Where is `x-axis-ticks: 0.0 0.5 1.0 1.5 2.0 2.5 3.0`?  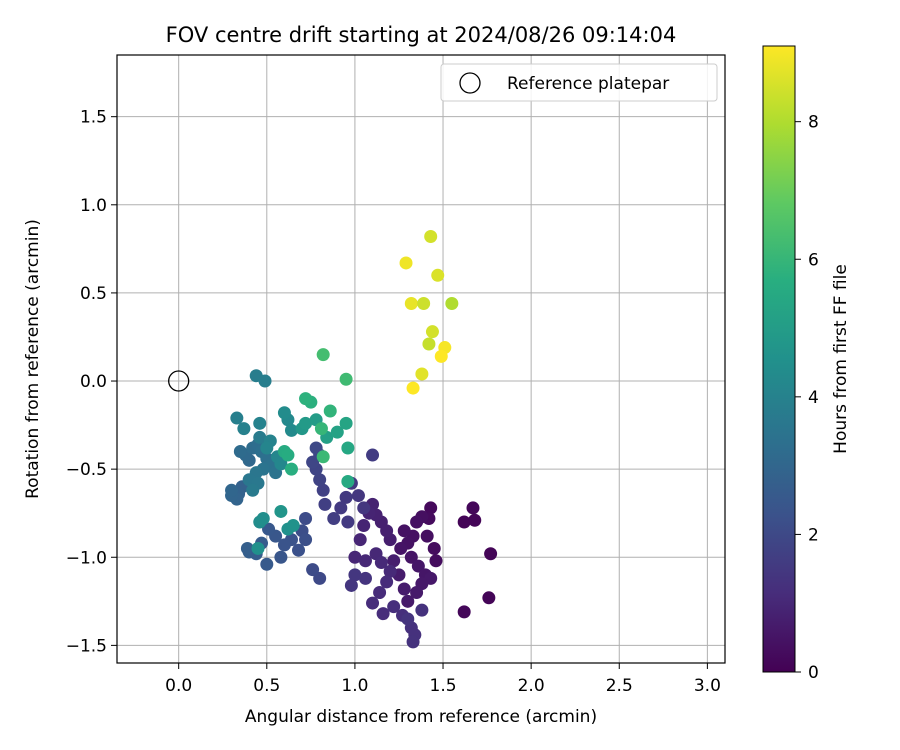 x-axis-ticks: 0.0 0.5 1.0 1.5 2.0 2.5 3.0 is located at coordinates (443, 679).